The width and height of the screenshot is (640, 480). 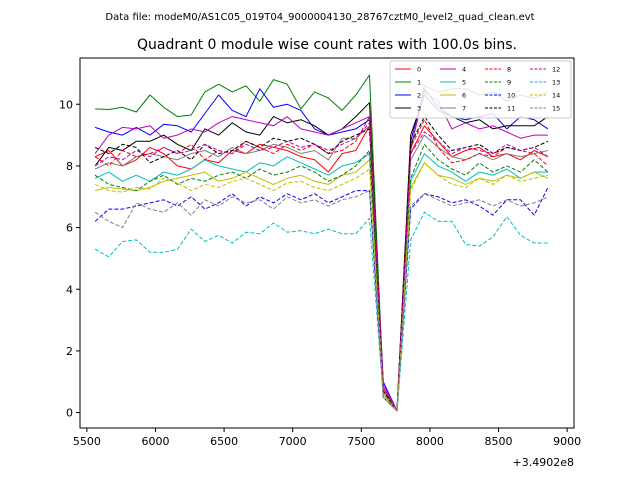 I want to click on y-tick-label-0: 0, so click(x=69, y=413).